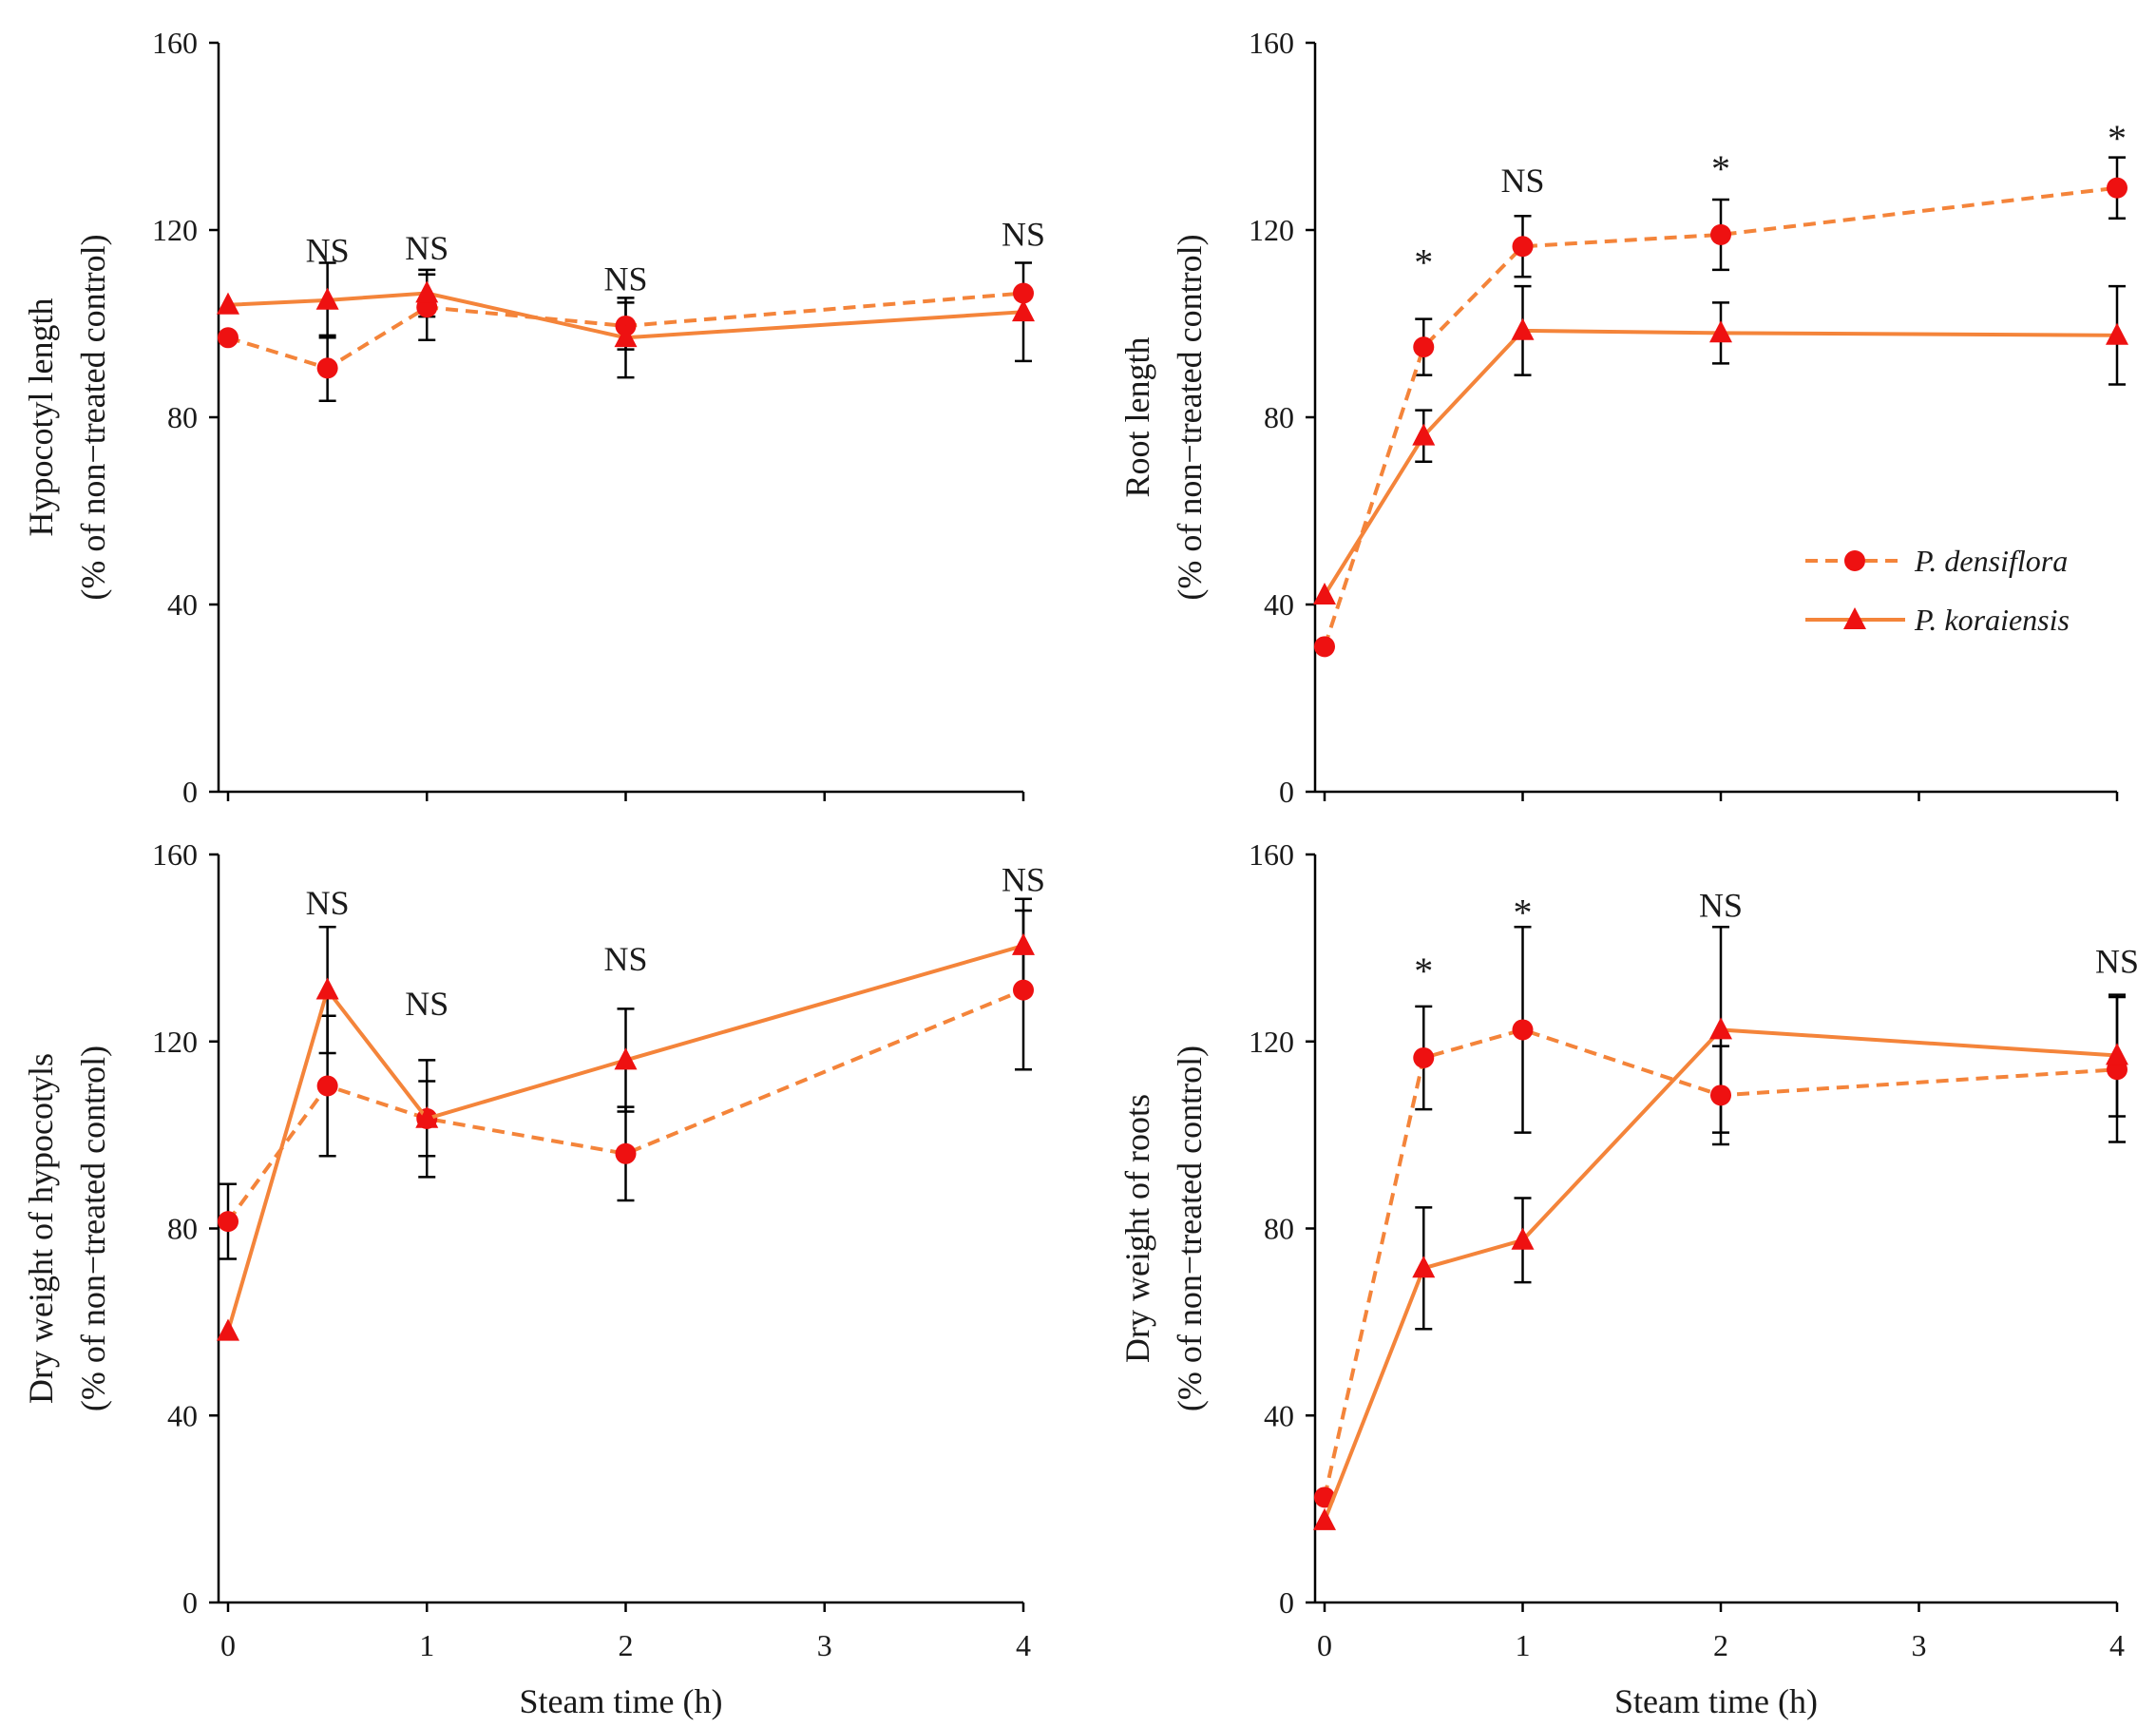  I want to click on legend-label-koraiensis: P. koraiensis, so click(1992, 620).